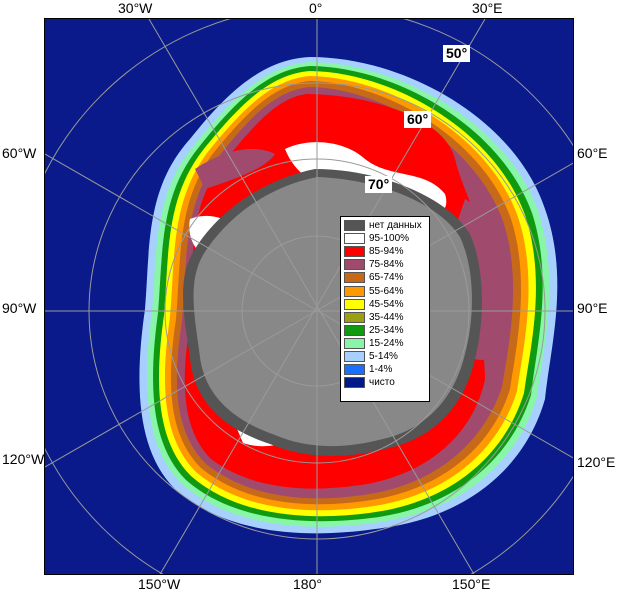 This screenshot has height=594, width=617. What do you see at coordinates (19, 308) in the screenshot?
I see `lon-label-90w-left: 90°W` at bounding box center [19, 308].